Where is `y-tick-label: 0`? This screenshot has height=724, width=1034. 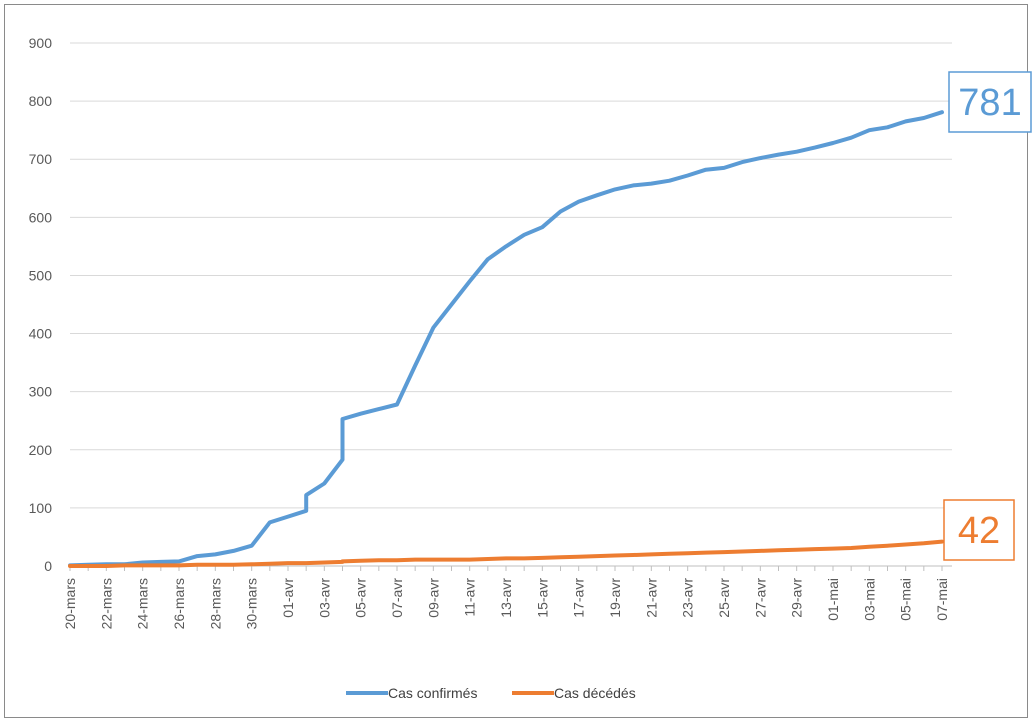
y-tick-label: 0 is located at coordinates (48, 566).